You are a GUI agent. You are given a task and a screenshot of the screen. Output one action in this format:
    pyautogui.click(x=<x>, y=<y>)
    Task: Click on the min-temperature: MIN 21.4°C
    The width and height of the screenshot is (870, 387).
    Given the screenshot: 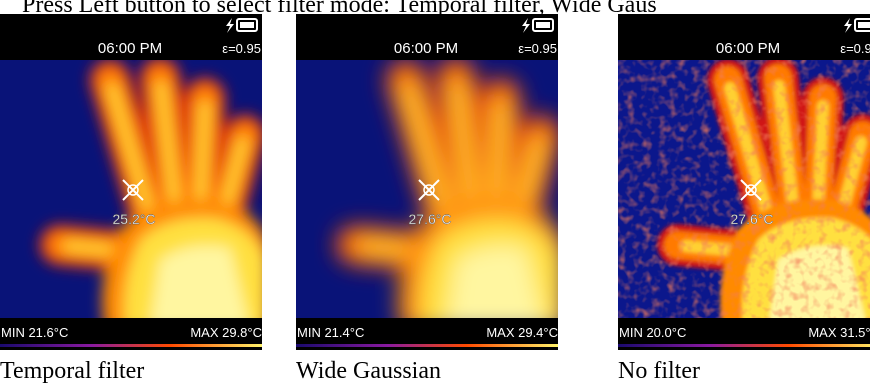 What is the action you would take?
    pyautogui.click(x=330, y=332)
    